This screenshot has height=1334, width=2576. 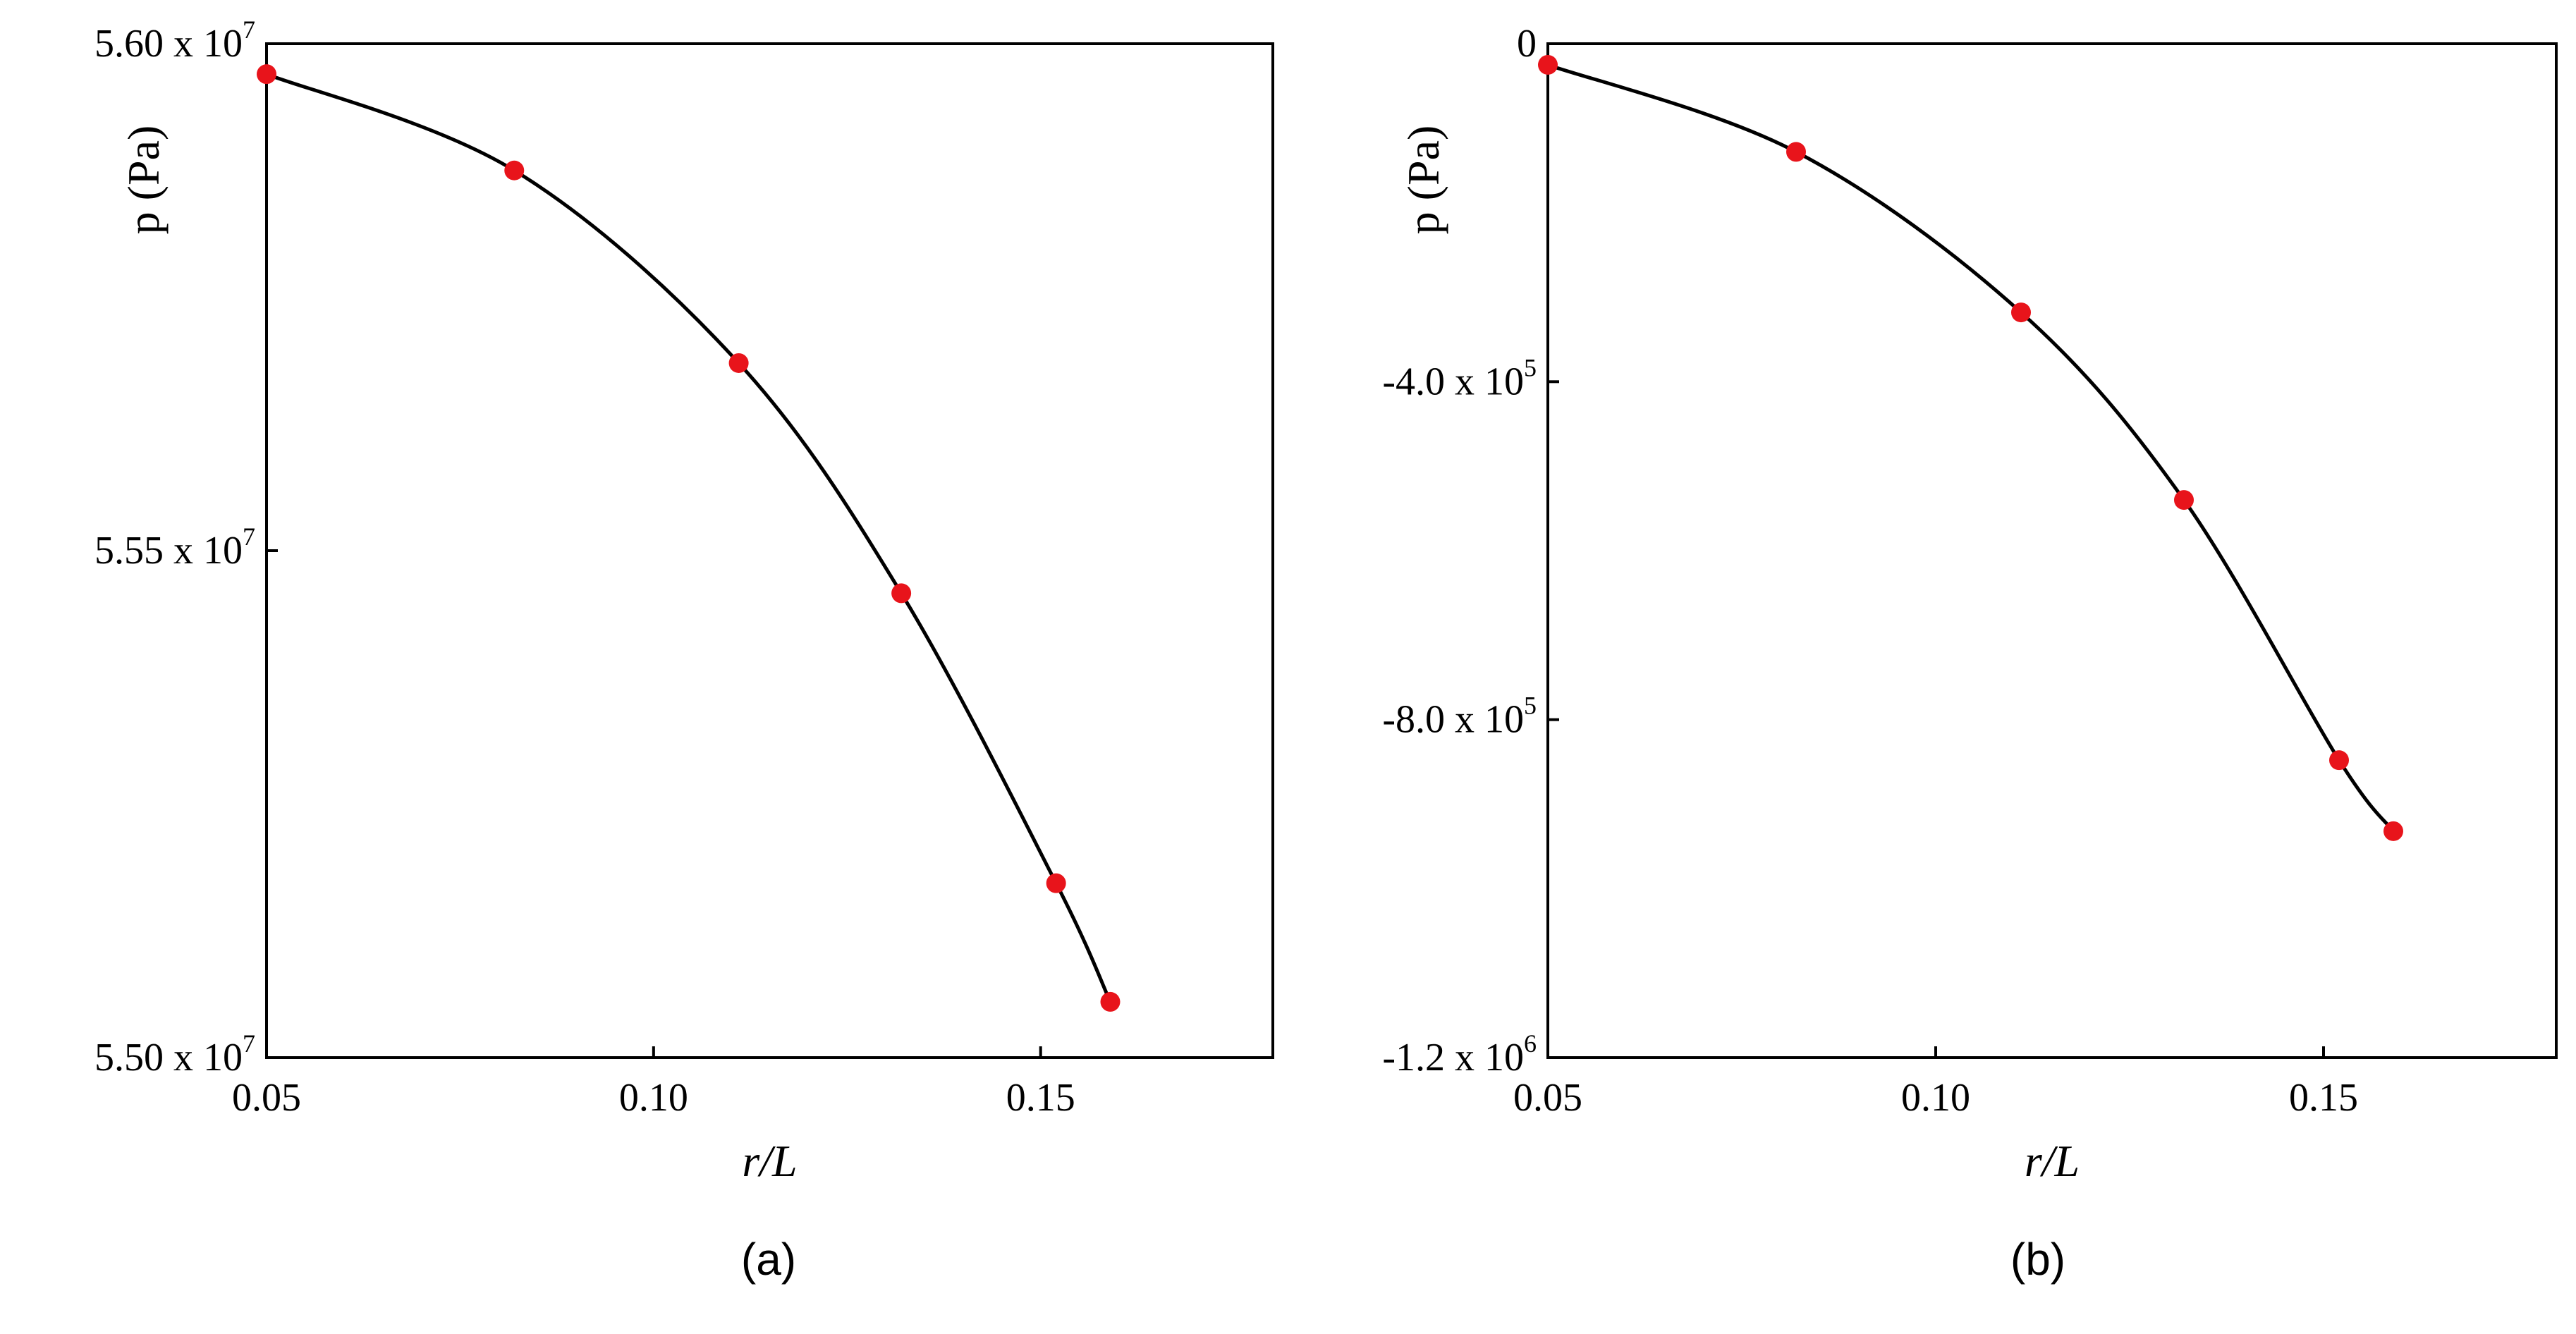 I want to click on y-tick-label: 5.55 x 10⁷, so click(x=174, y=547).